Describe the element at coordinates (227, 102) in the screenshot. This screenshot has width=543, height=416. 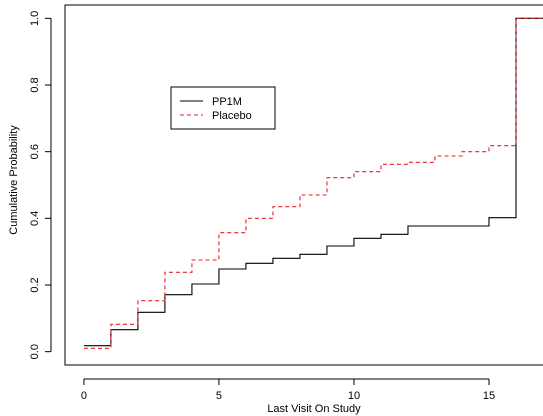
I see `legend-label: PP1M` at that location.